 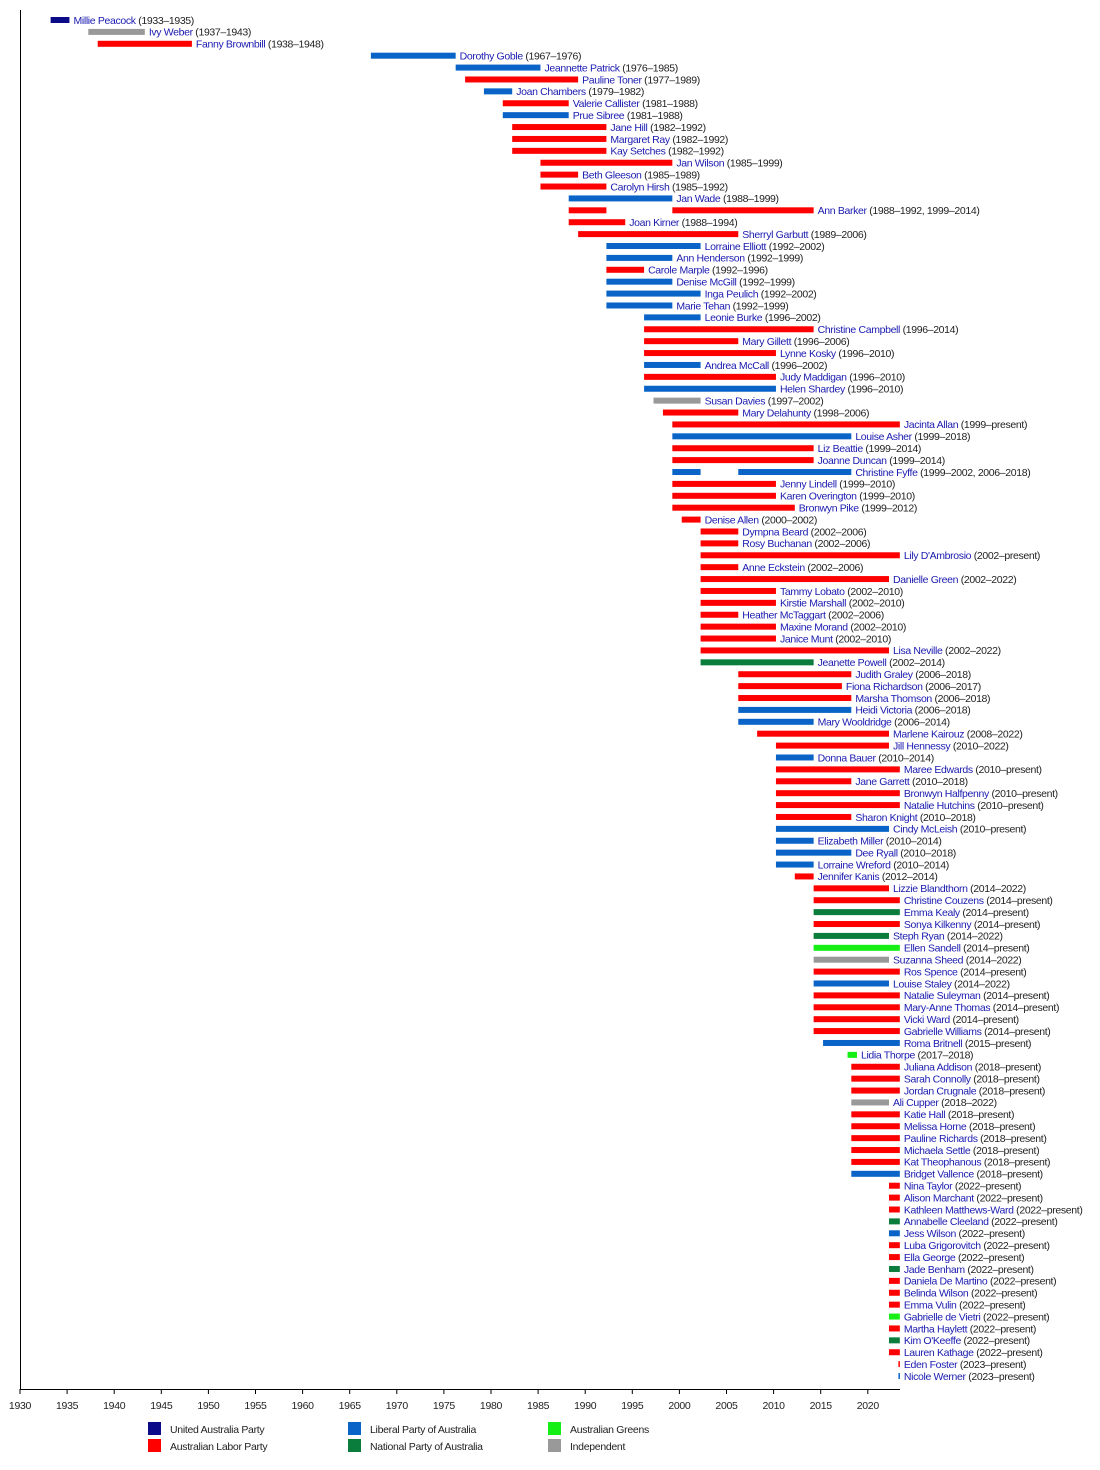 What do you see at coordinates (679, 271) in the screenshot?
I see `member-name-link: Carole Marple` at bounding box center [679, 271].